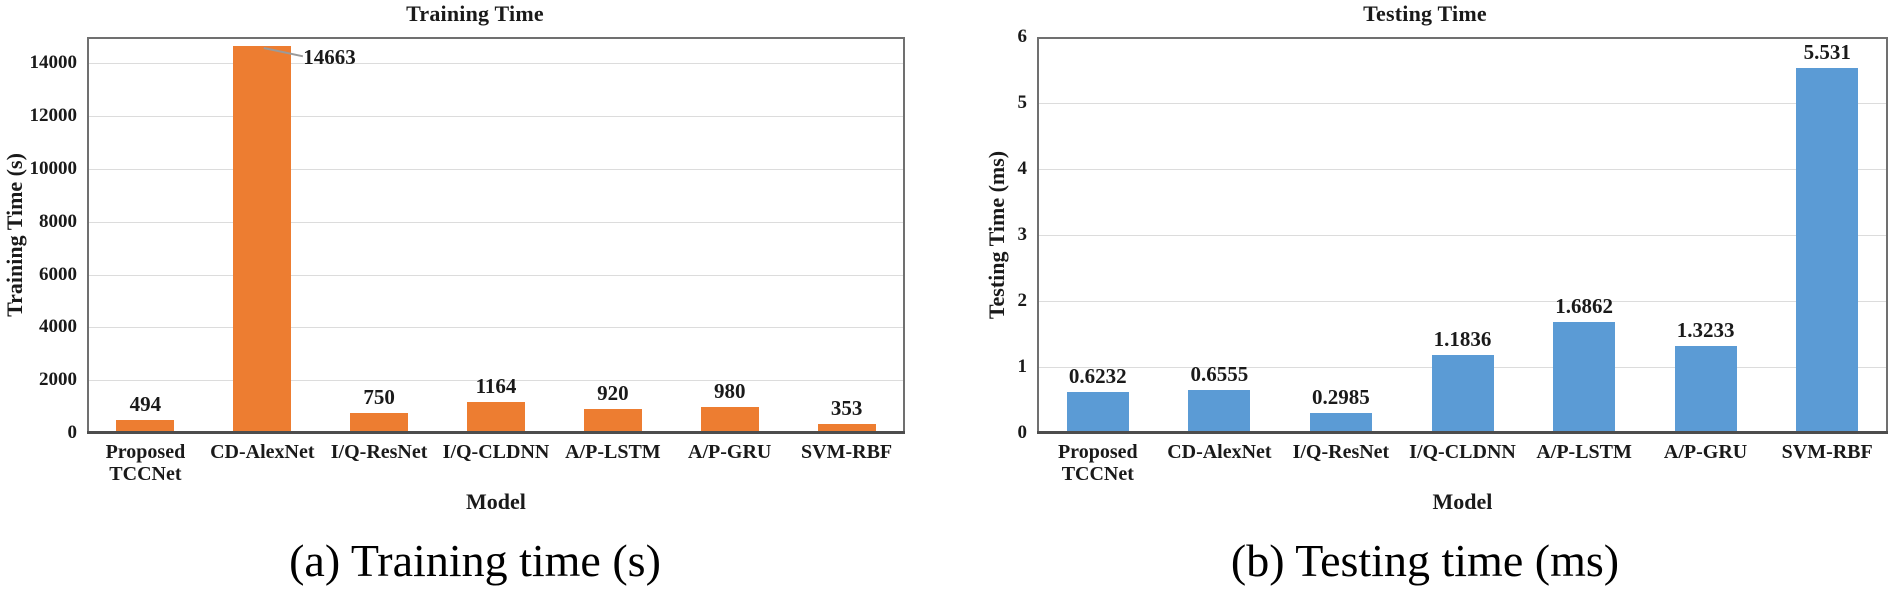 Image resolution: width=1900 pixels, height=590 pixels. Describe the element at coordinates (58, 274) in the screenshot. I see `y-tick-label: 6000` at that location.